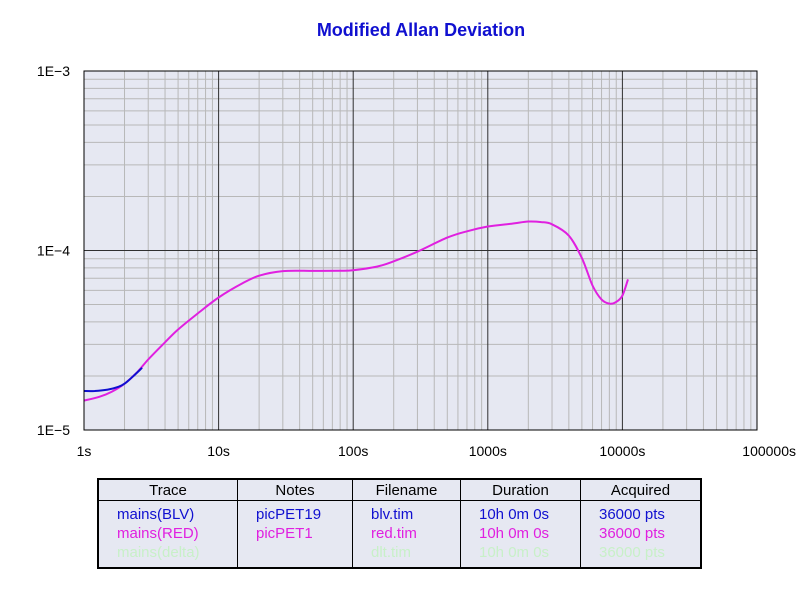  I want to click on table-row: mains(delta) dlt.tim 10h 0m 0s 36000 pts, so click(399, 555).